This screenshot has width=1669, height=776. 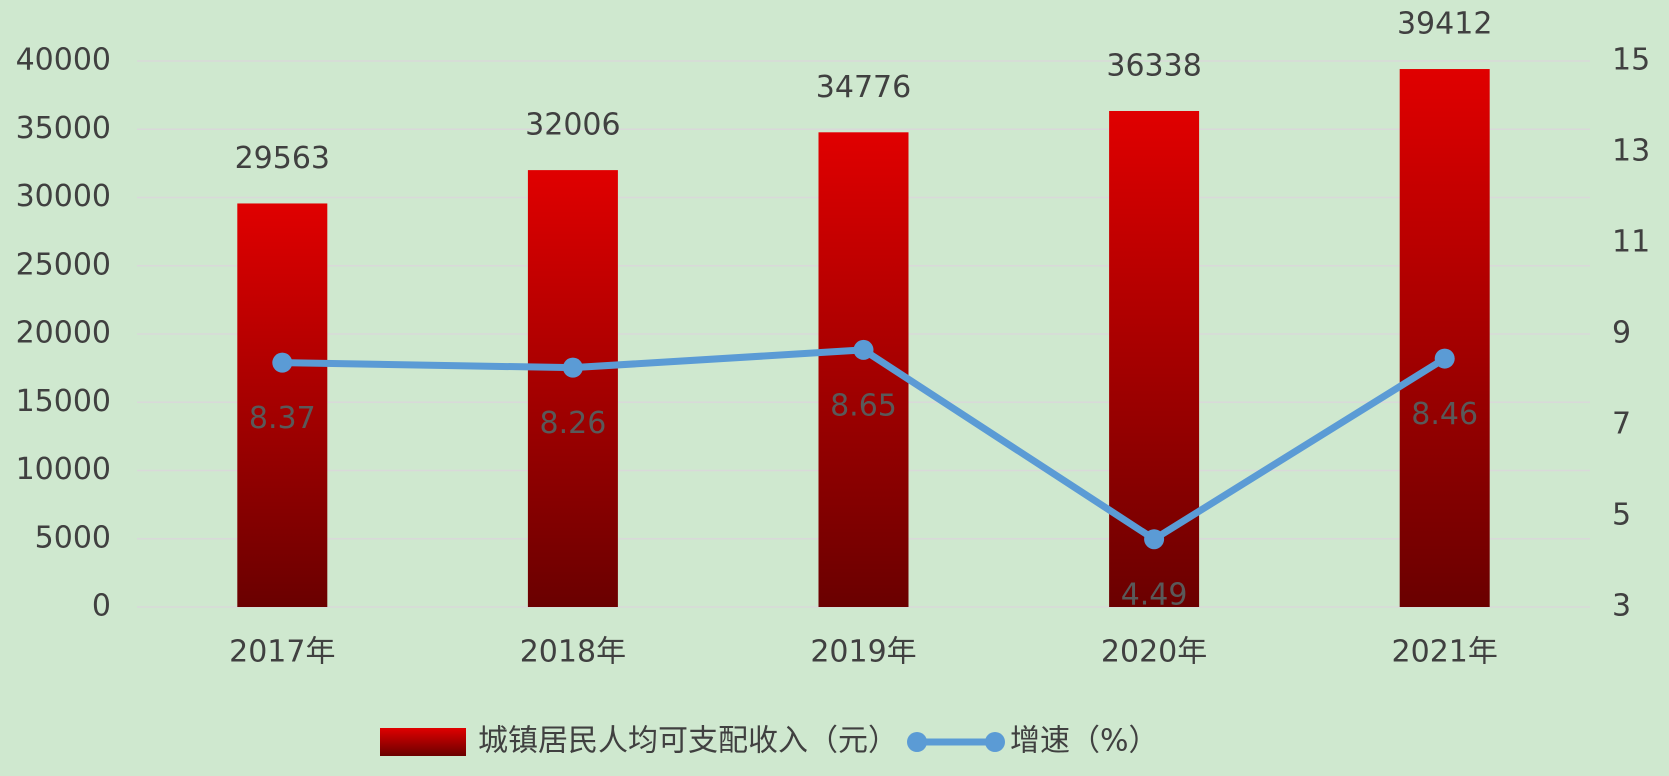 What do you see at coordinates (1631, 242) in the screenshot?
I see `y2-tick-label: 11` at bounding box center [1631, 242].